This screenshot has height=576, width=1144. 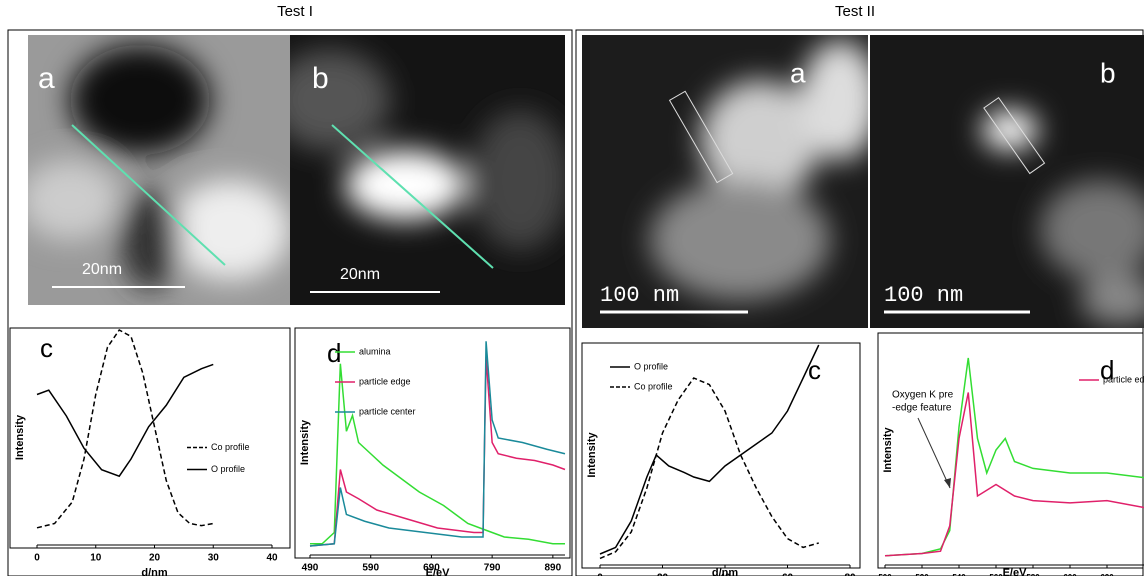 What do you see at coordinates (310, 568) in the screenshot?
I see `x-tick-label: 490` at bounding box center [310, 568].